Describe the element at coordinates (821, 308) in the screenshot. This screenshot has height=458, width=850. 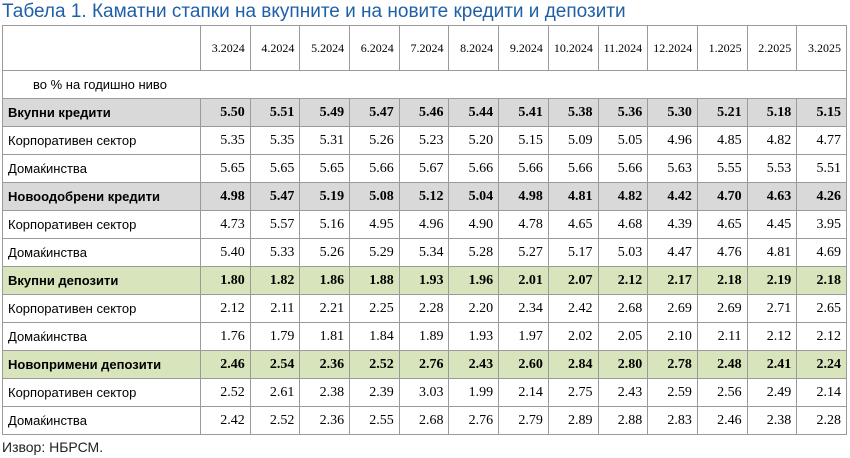
I see `value-cell: 2.65` at that location.